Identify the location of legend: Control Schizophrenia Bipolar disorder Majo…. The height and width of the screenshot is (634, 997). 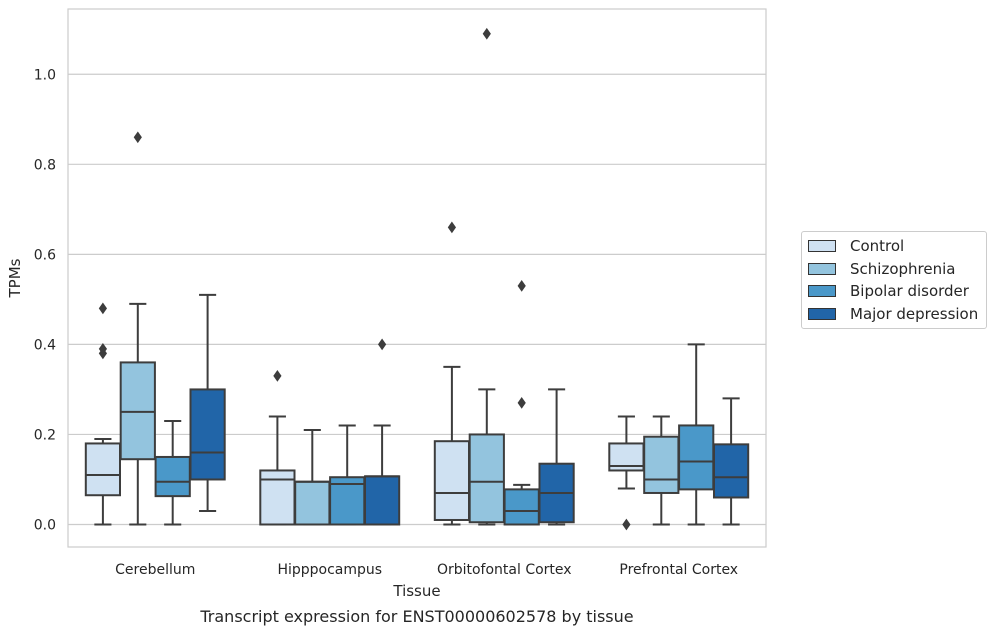
(894, 280).